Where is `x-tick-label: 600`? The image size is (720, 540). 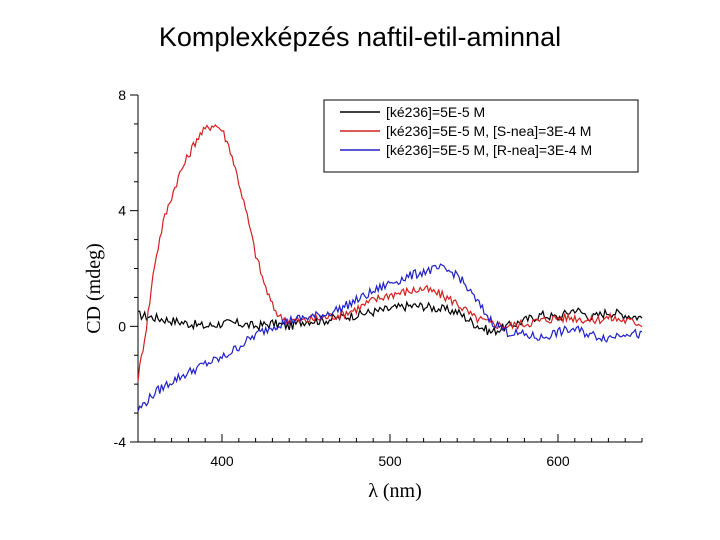
x-tick-label: 600 is located at coordinates (558, 461).